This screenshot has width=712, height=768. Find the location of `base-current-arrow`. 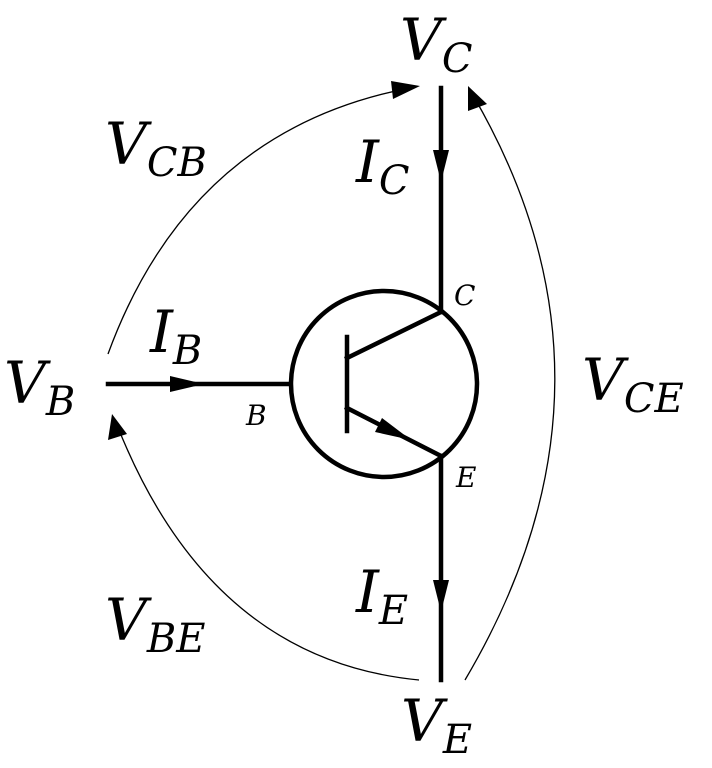

base-current-arrow is located at coordinates (187, 384).